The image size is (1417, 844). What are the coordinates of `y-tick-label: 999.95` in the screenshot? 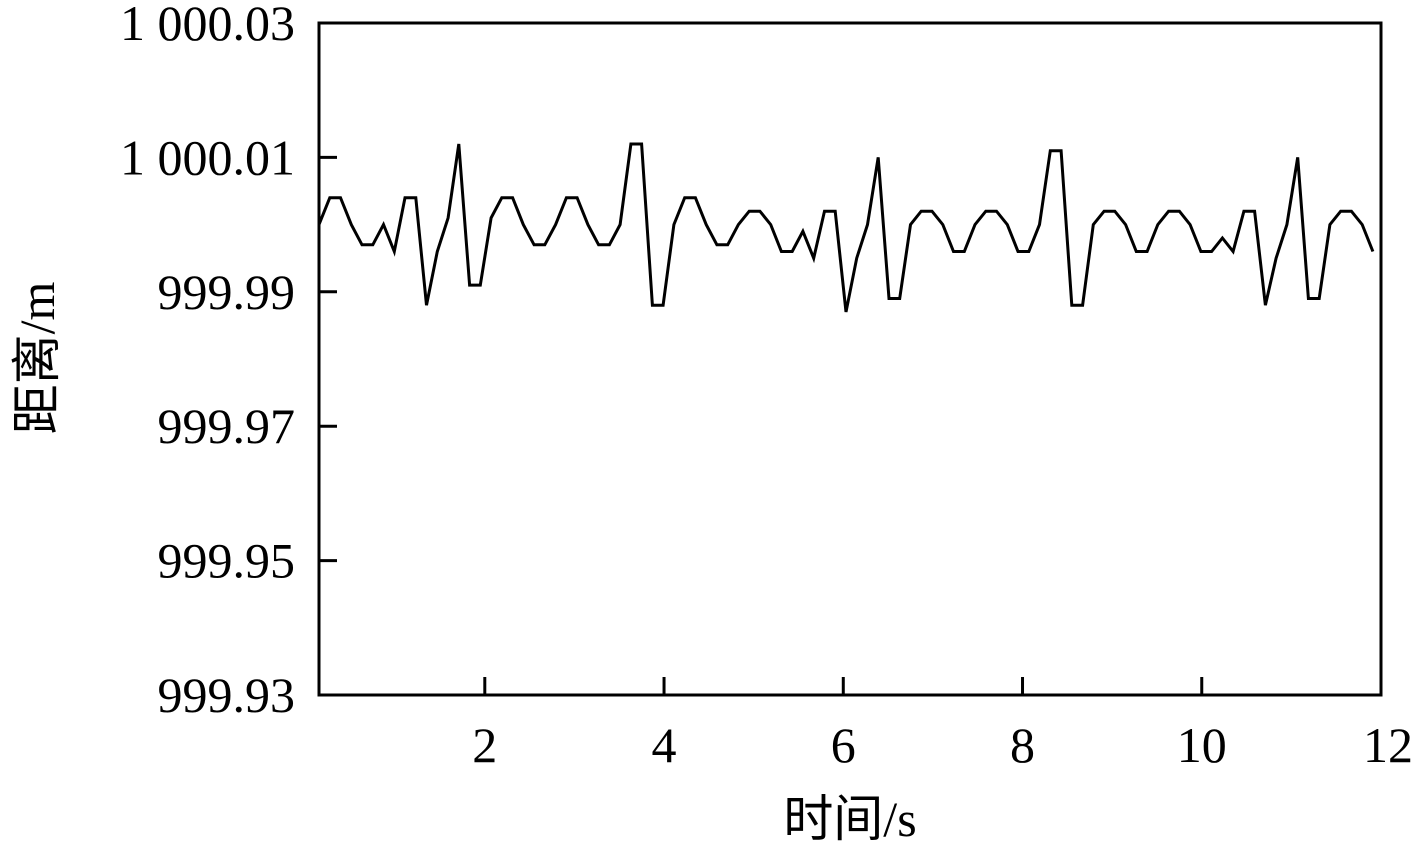 It's located at (227, 561).